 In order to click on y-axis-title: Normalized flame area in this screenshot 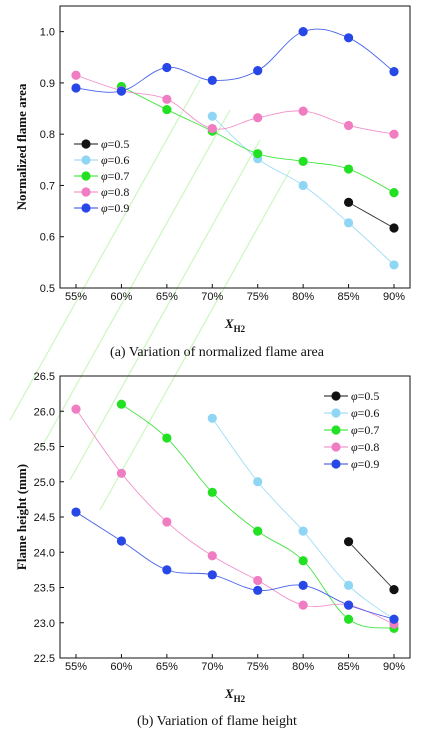, I will do `click(21, 146)`.